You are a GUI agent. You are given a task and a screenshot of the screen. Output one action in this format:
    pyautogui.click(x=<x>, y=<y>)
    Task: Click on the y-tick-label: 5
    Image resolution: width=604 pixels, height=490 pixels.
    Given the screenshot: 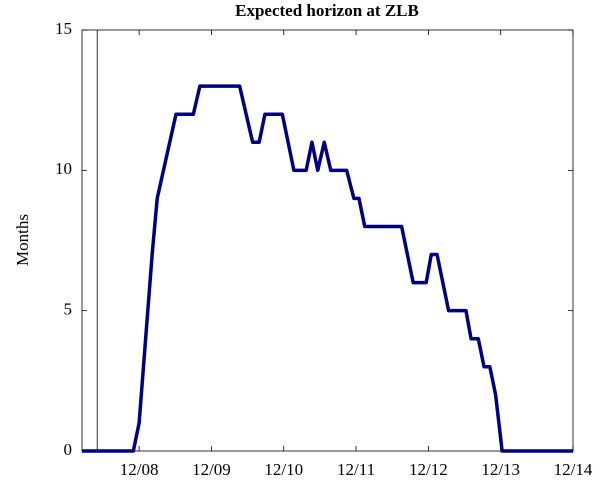 What is the action you would take?
    pyautogui.click(x=68, y=309)
    